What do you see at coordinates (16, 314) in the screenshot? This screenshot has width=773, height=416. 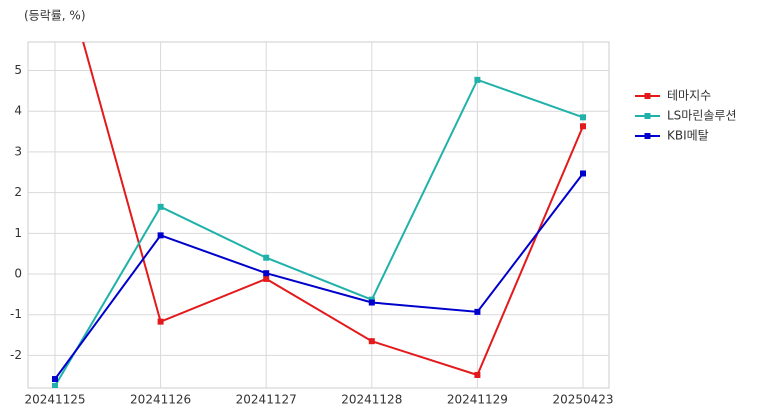 I see `y-tick-label: -1` at bounding box center [16, 314].